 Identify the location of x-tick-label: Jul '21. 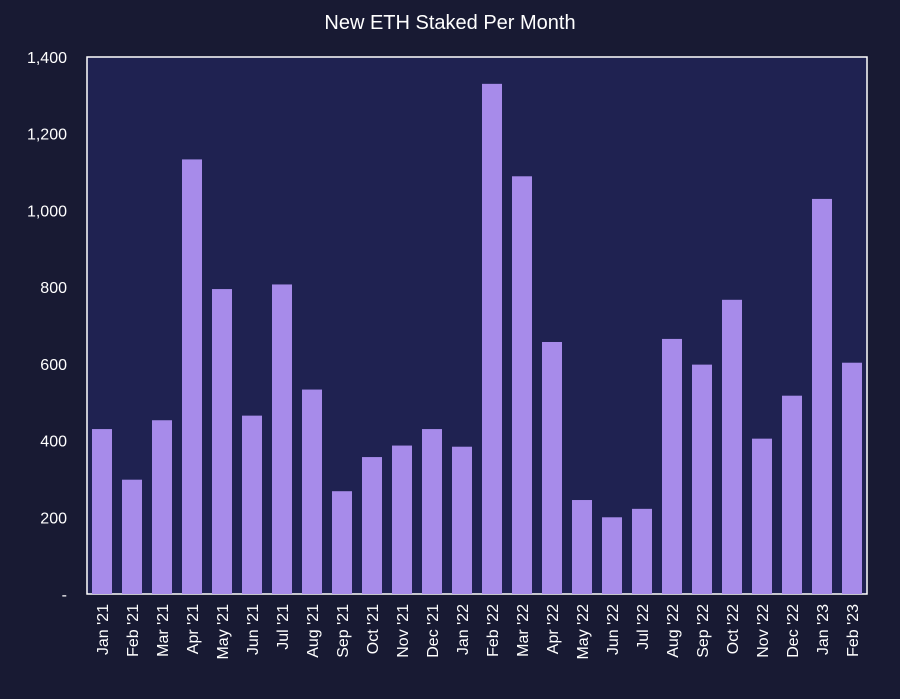
(283, 627).